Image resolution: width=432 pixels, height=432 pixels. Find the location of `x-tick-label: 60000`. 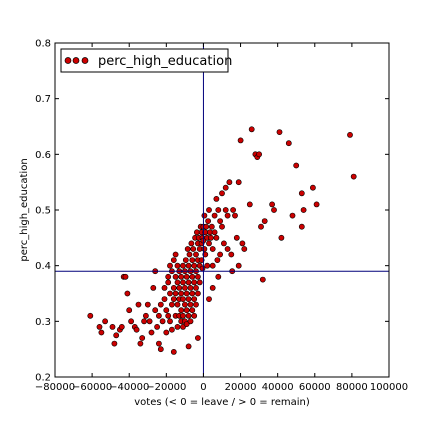

x-tick-label: 60000 is located at coordinates (315, 387).